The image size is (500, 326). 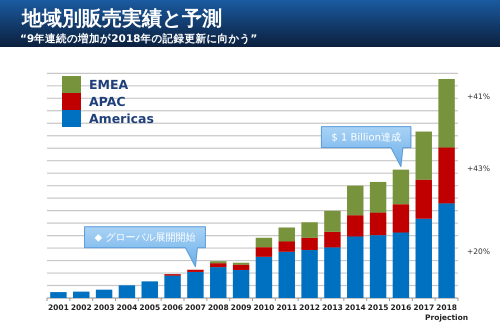 What do you see at coordinates (366, 138) in the screenshot?
I see `annotation: $ 1 Billion達成` at bounding box center [366, 138].